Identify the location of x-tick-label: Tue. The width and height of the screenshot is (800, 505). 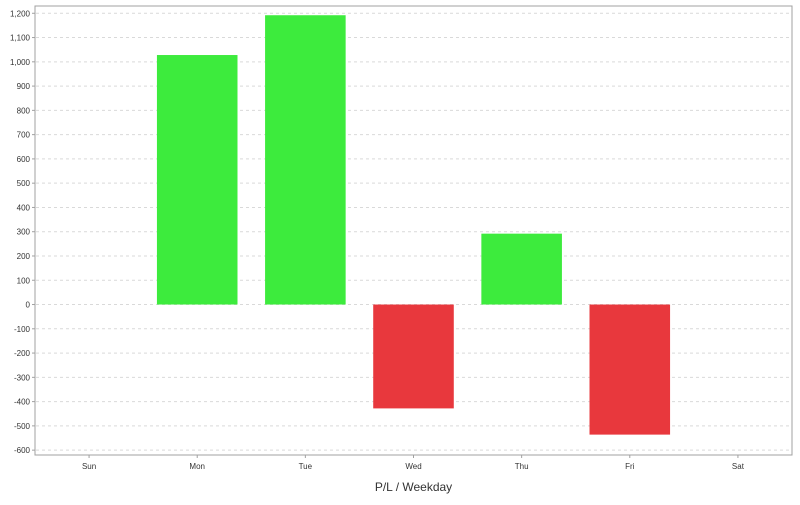
(306, 466).